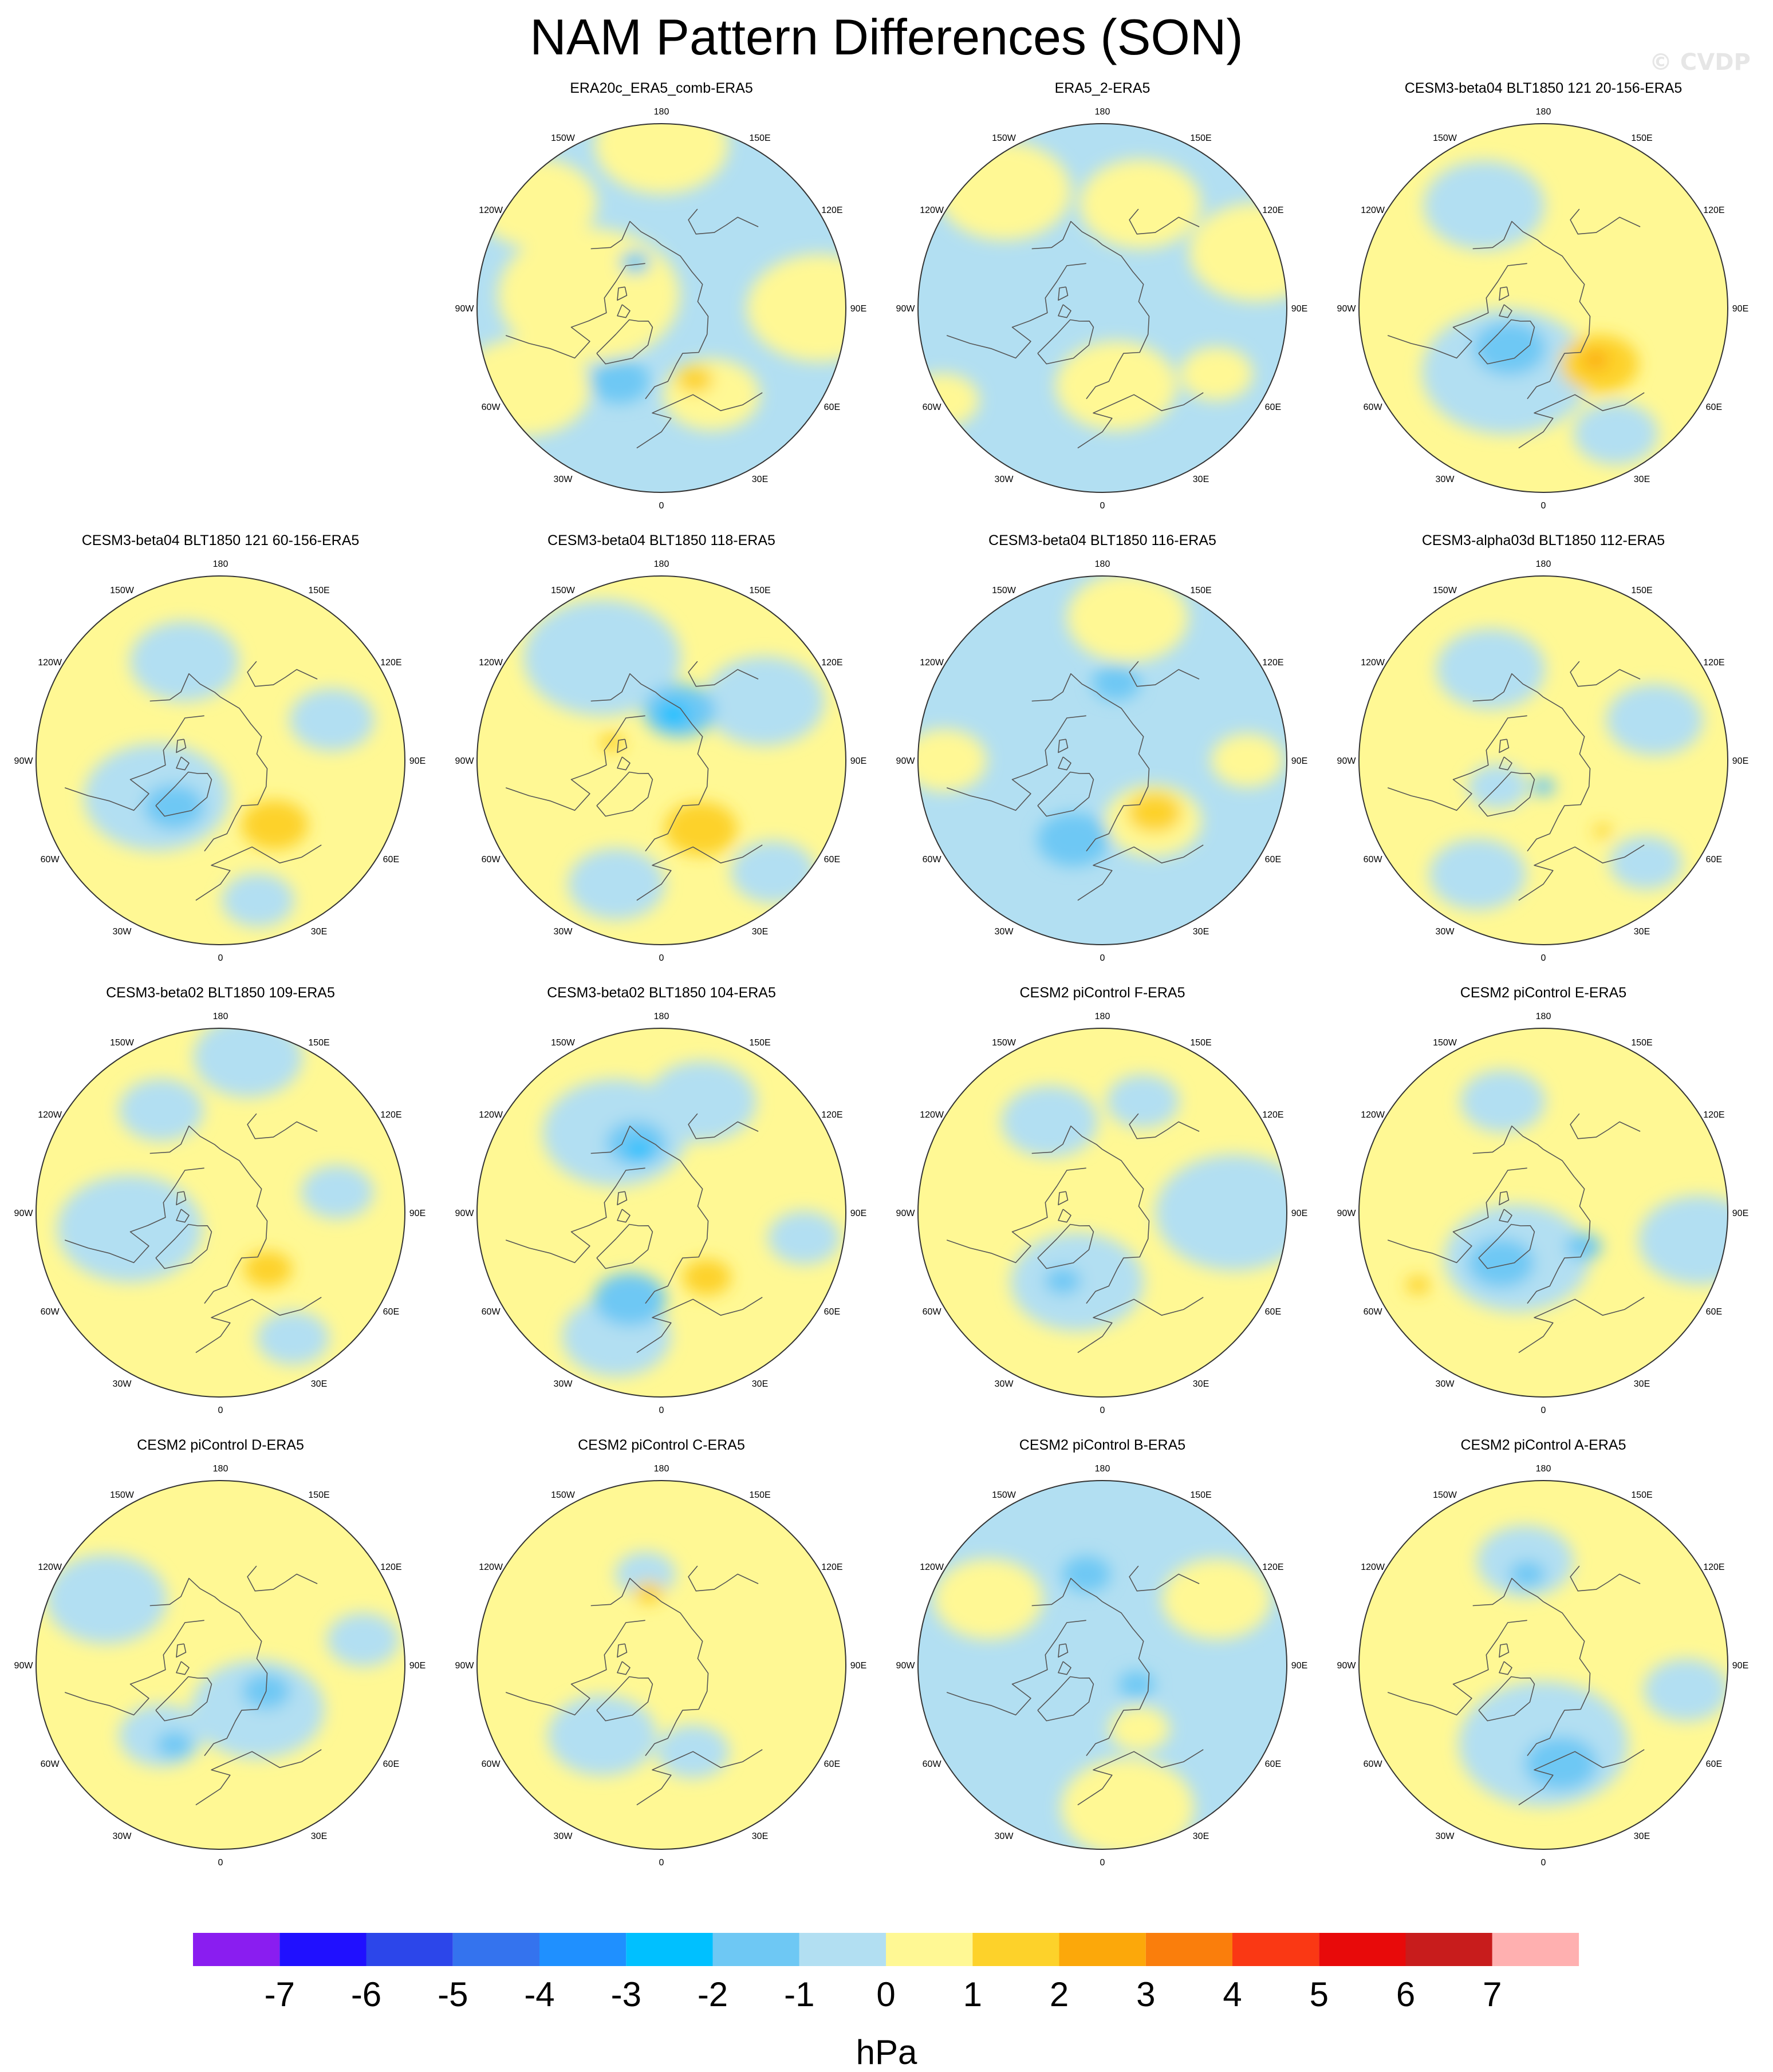 This screenshot has width=1773, height=2072. What do you see at coordinates (661, 1863) in the screenshot?
I see `longitude-label: 0` at bounding box center [661, 1863].